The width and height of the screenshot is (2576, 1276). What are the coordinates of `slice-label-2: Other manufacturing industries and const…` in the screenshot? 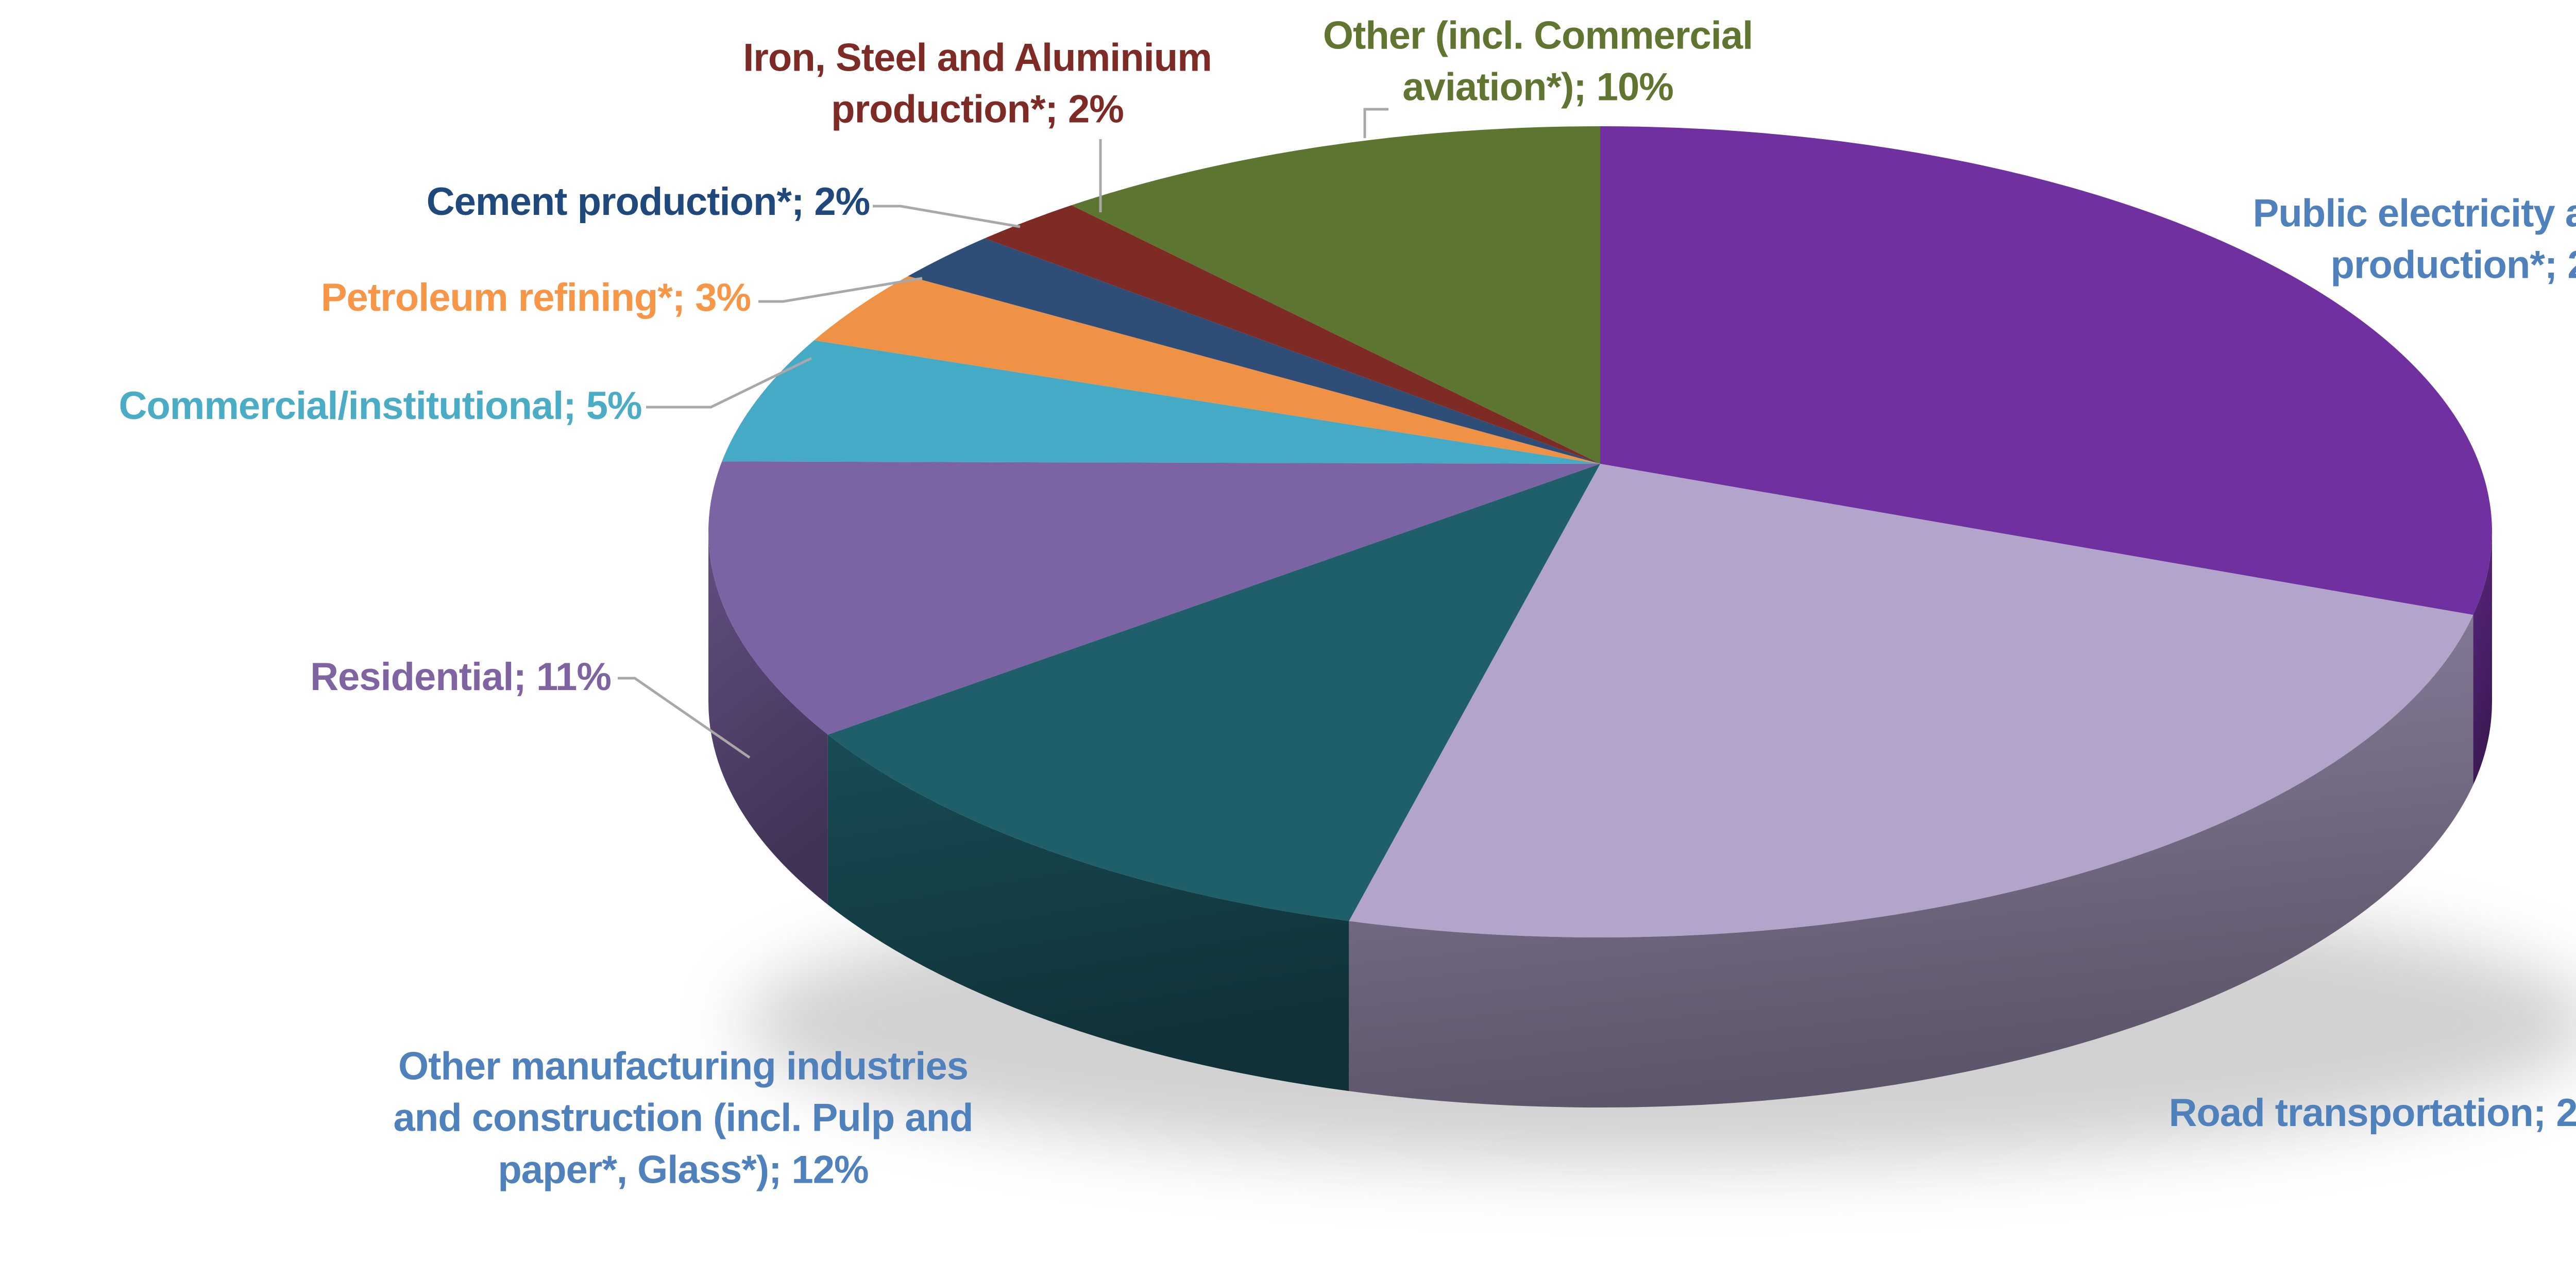 It's located at (683, 1118).